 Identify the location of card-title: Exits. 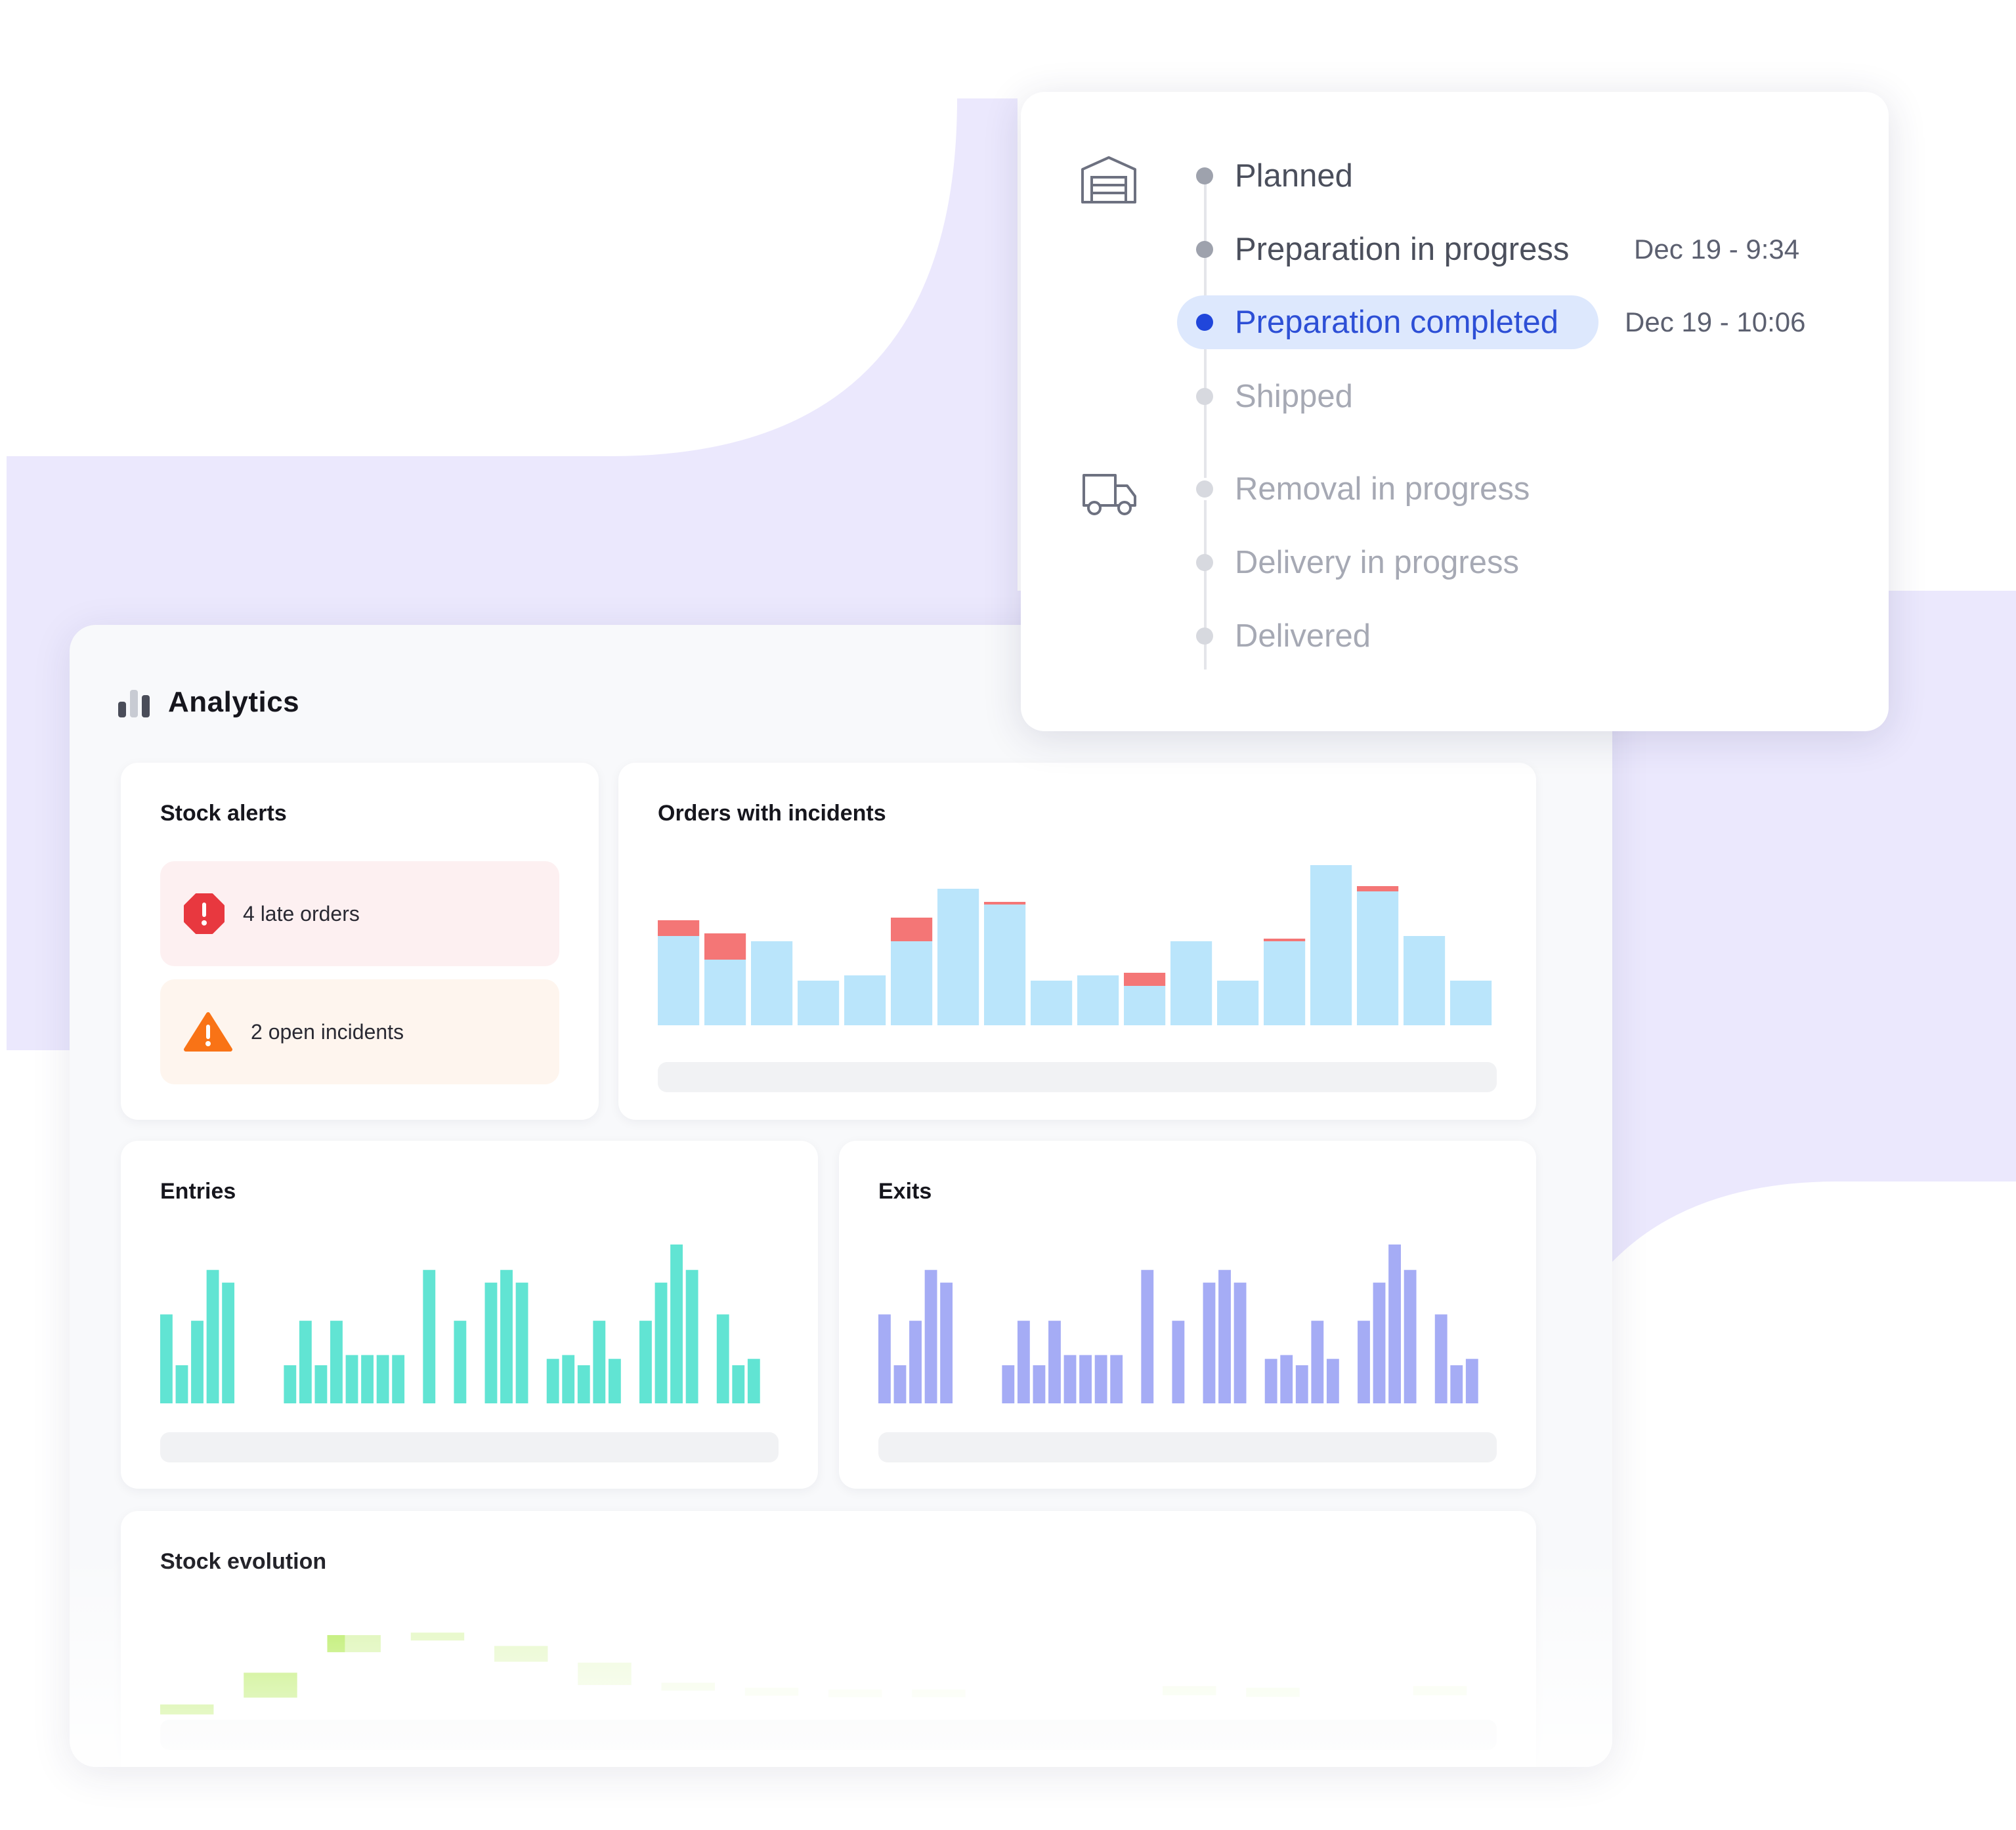
(905, 1191).